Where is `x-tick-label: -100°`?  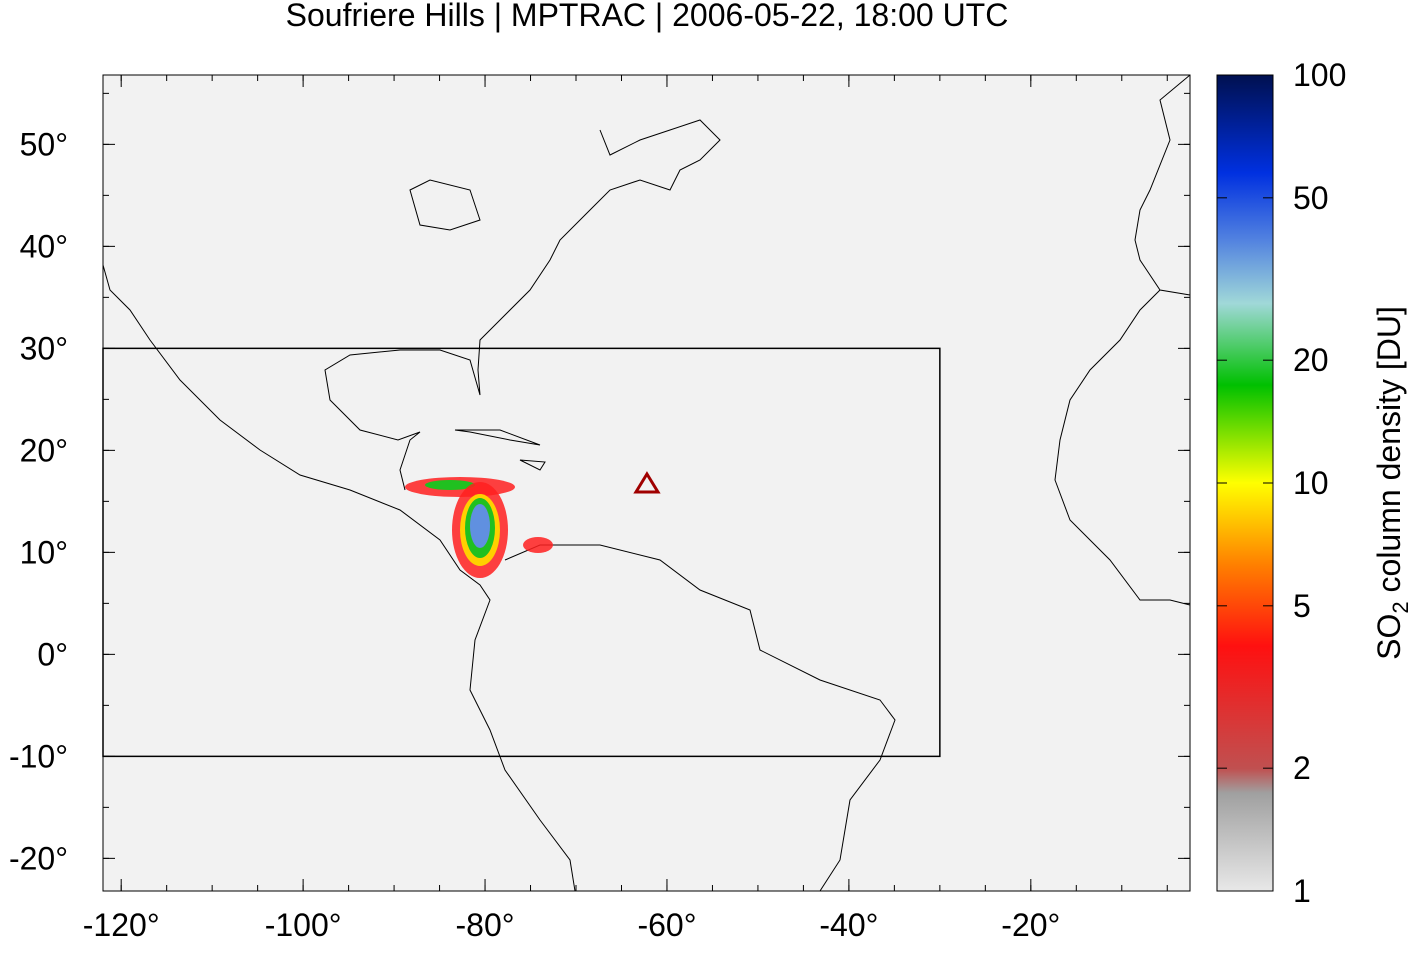
x-tick-label: -100° is located at coordinates (303, 925).